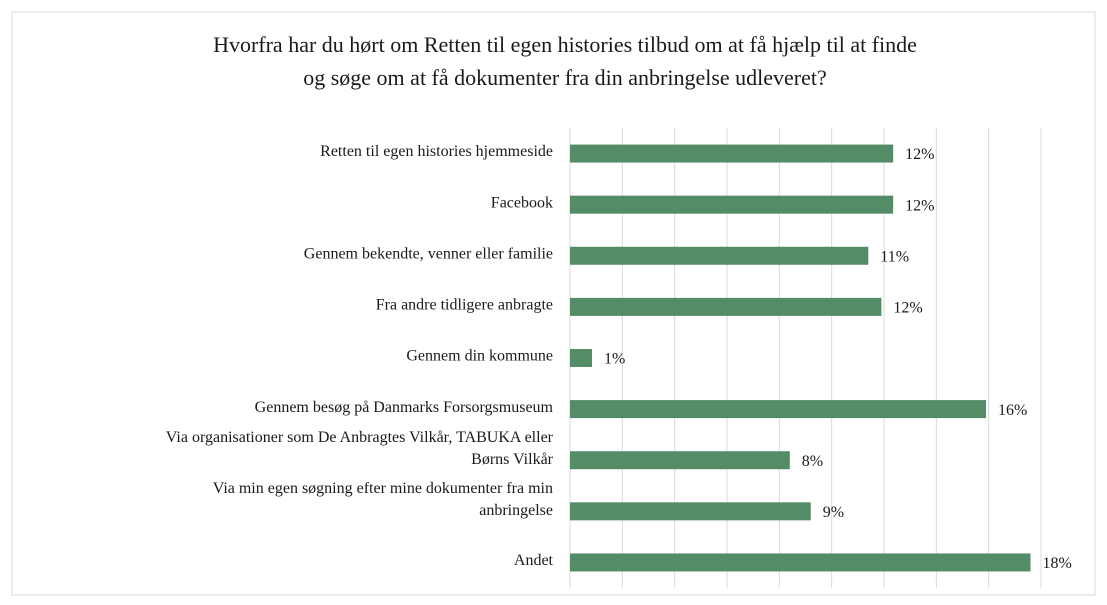  I want to click on data-label: 18%, so click(1057, 563).